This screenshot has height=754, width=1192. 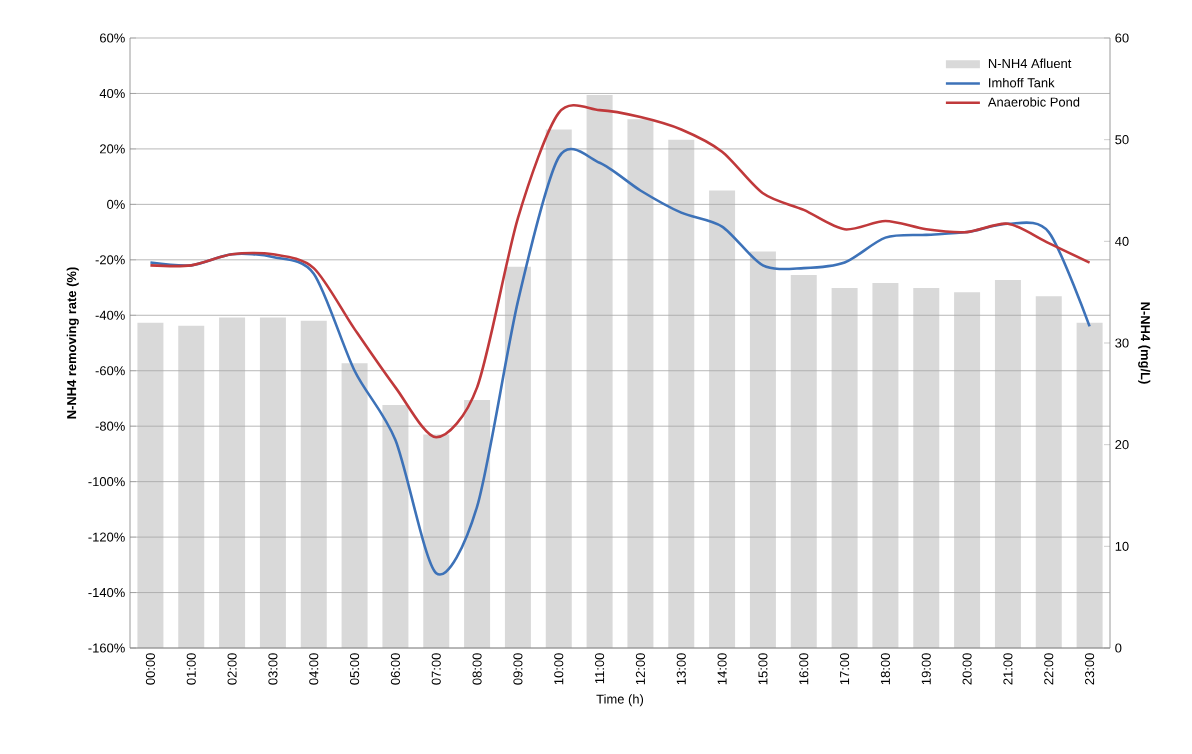 What do you see at coordinates (110, 371) in the screenshot?
I see `y-tick-label: -60%` at bounding box center [110, 371].